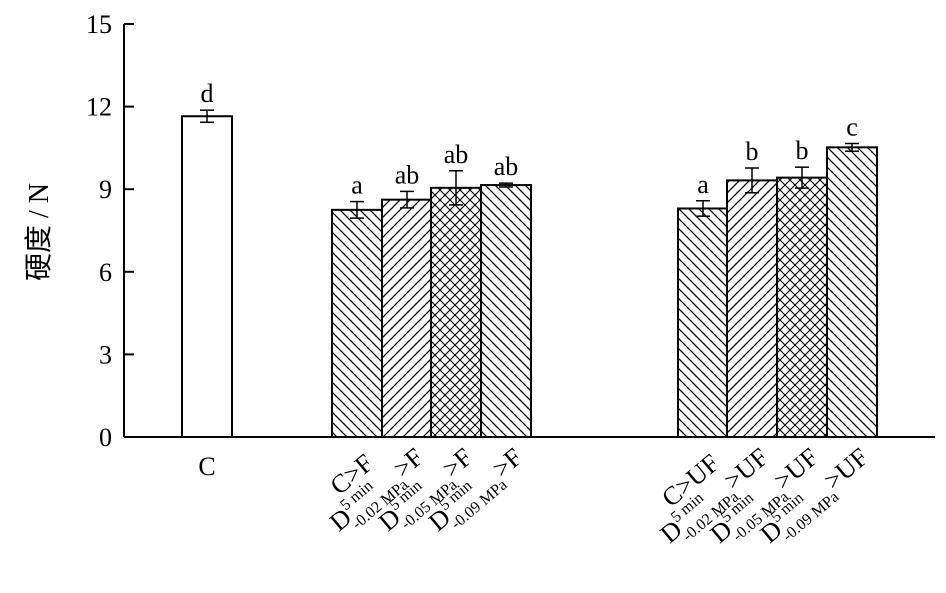  What do you see at coordinates (105, 354) in the screenshot?
I see `y-tick-label: 3` at bounding box center [105, 354].